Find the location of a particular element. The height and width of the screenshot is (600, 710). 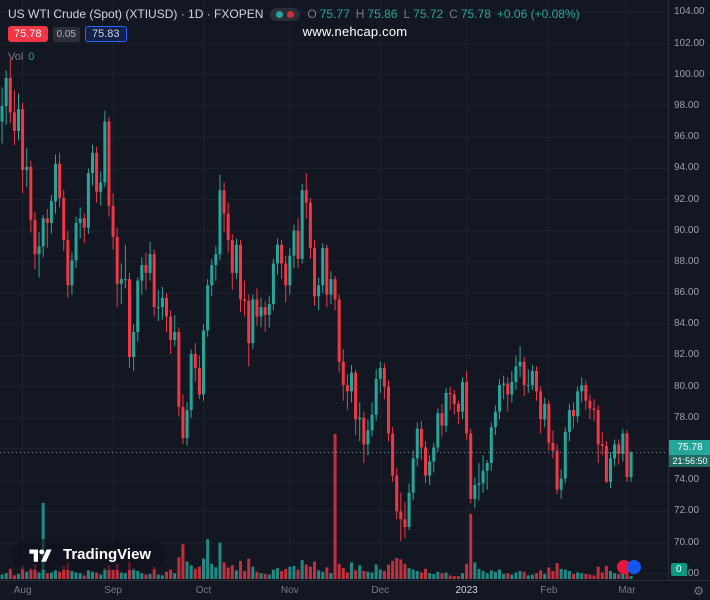

price-tick-label: 82.00 is located at coordinates (687, 355).